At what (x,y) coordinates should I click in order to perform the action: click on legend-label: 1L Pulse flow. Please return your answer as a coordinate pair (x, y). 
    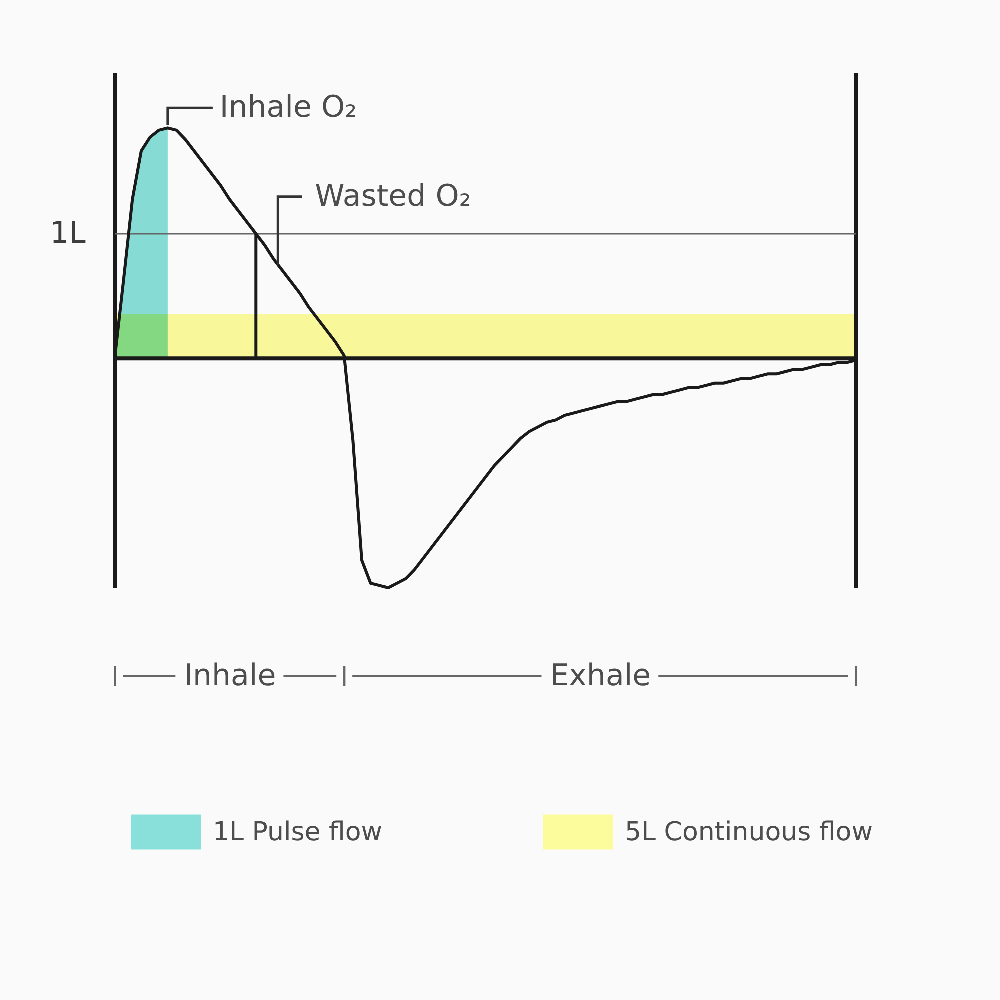
    Looking at the image, I should click on (298, 832).